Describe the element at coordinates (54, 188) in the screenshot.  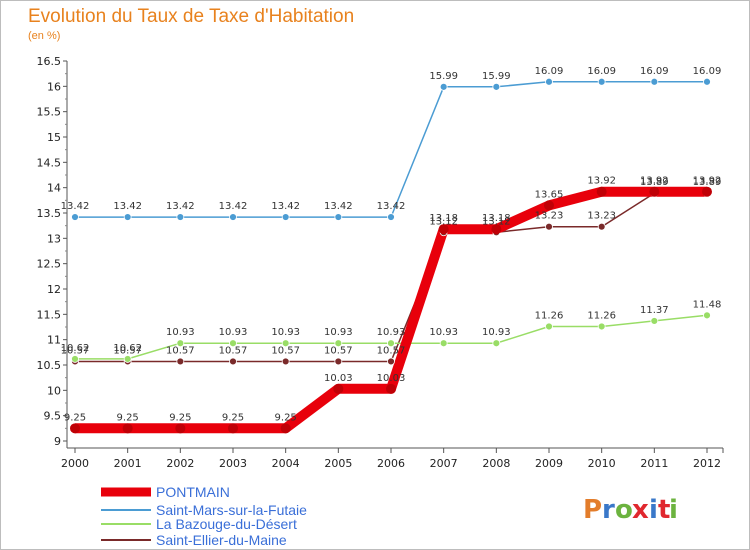
I see `y-tick-label: 14` at that location.